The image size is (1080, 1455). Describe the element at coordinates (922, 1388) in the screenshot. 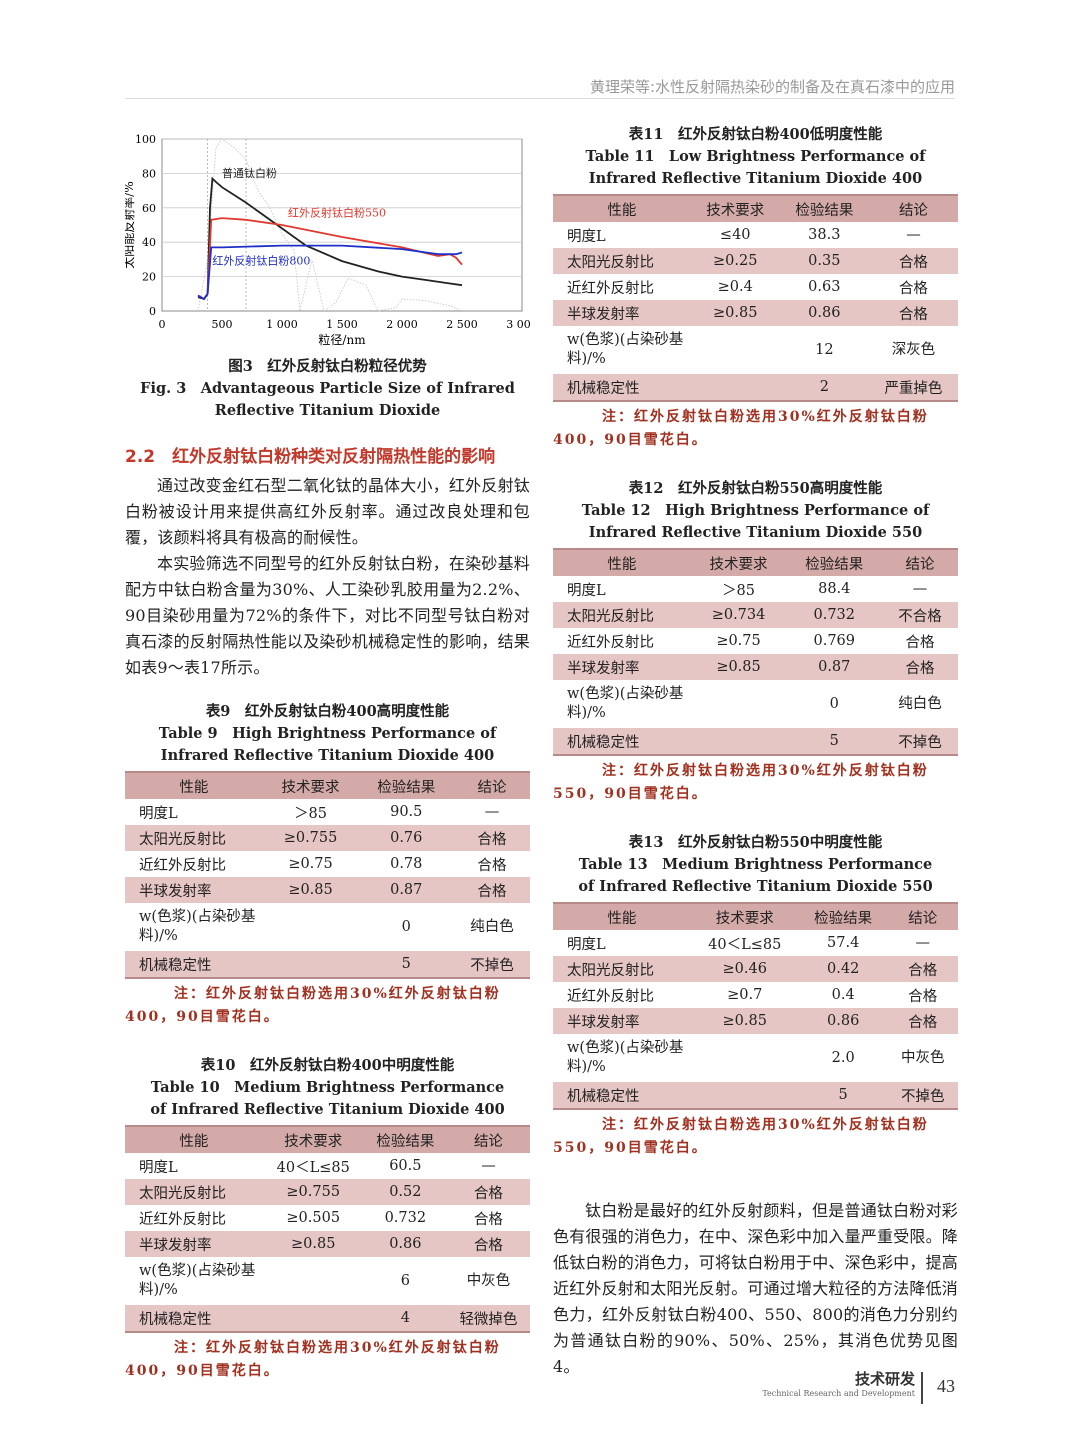

I see `footer-divider` at that location.